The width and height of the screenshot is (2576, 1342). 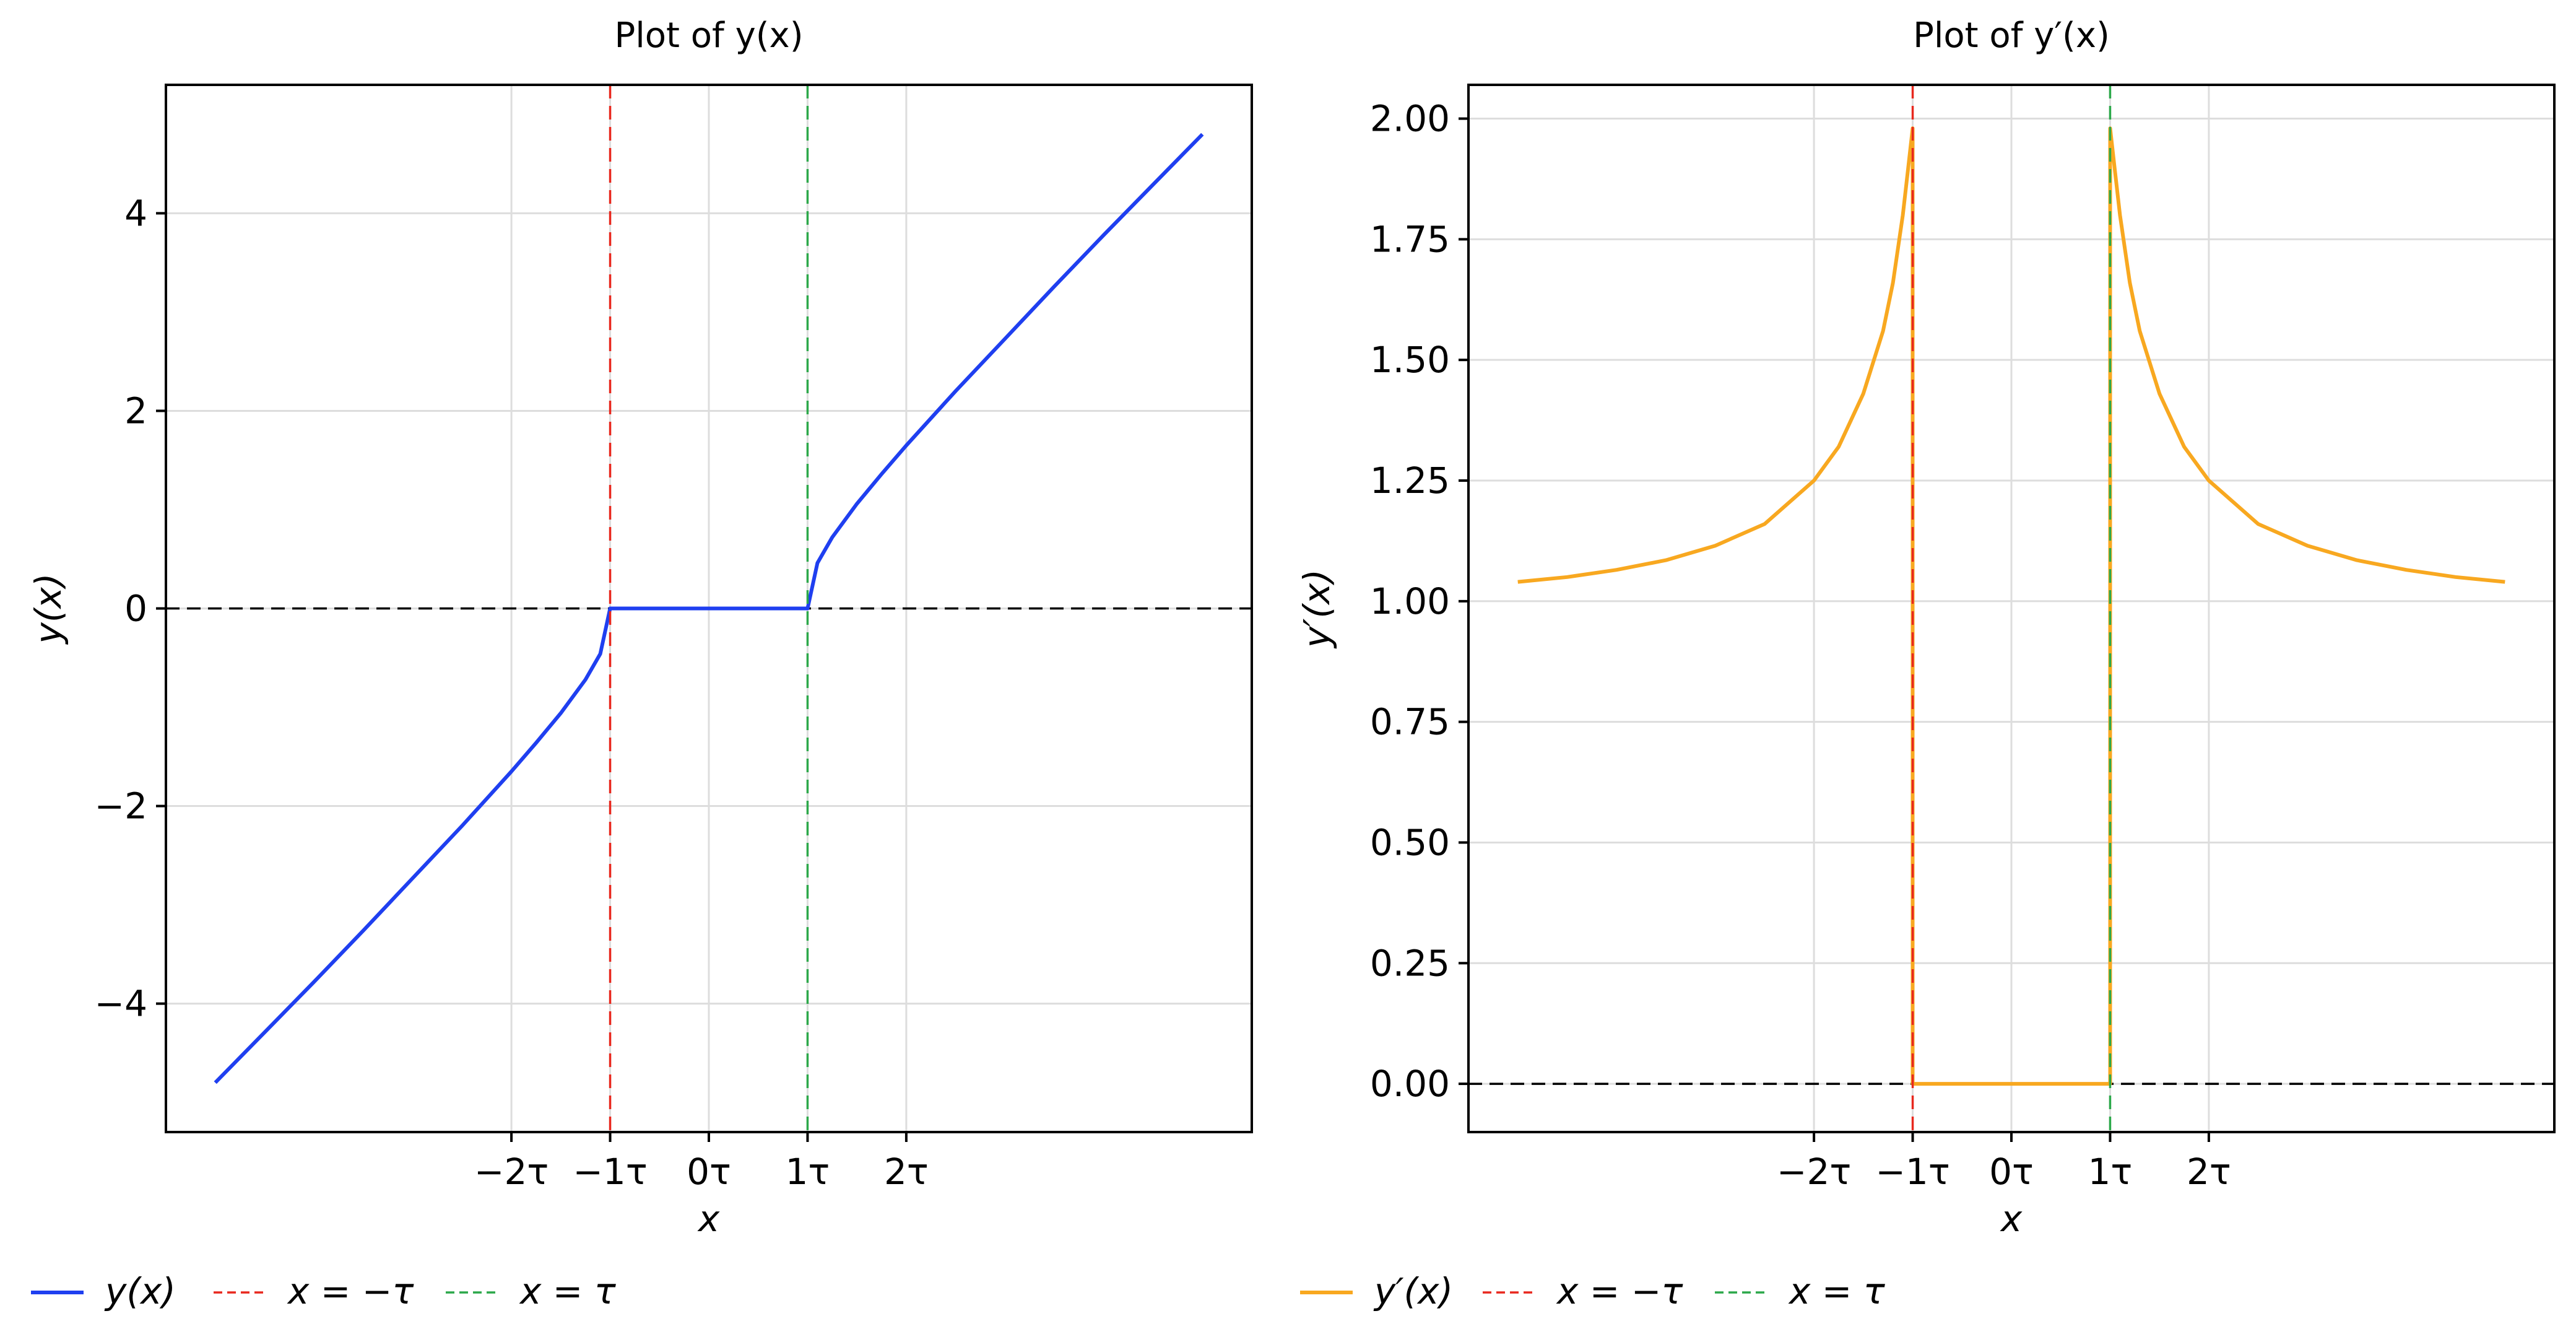 I want to click on chart-title: Plot of y(x), so click(x=708, y=35).